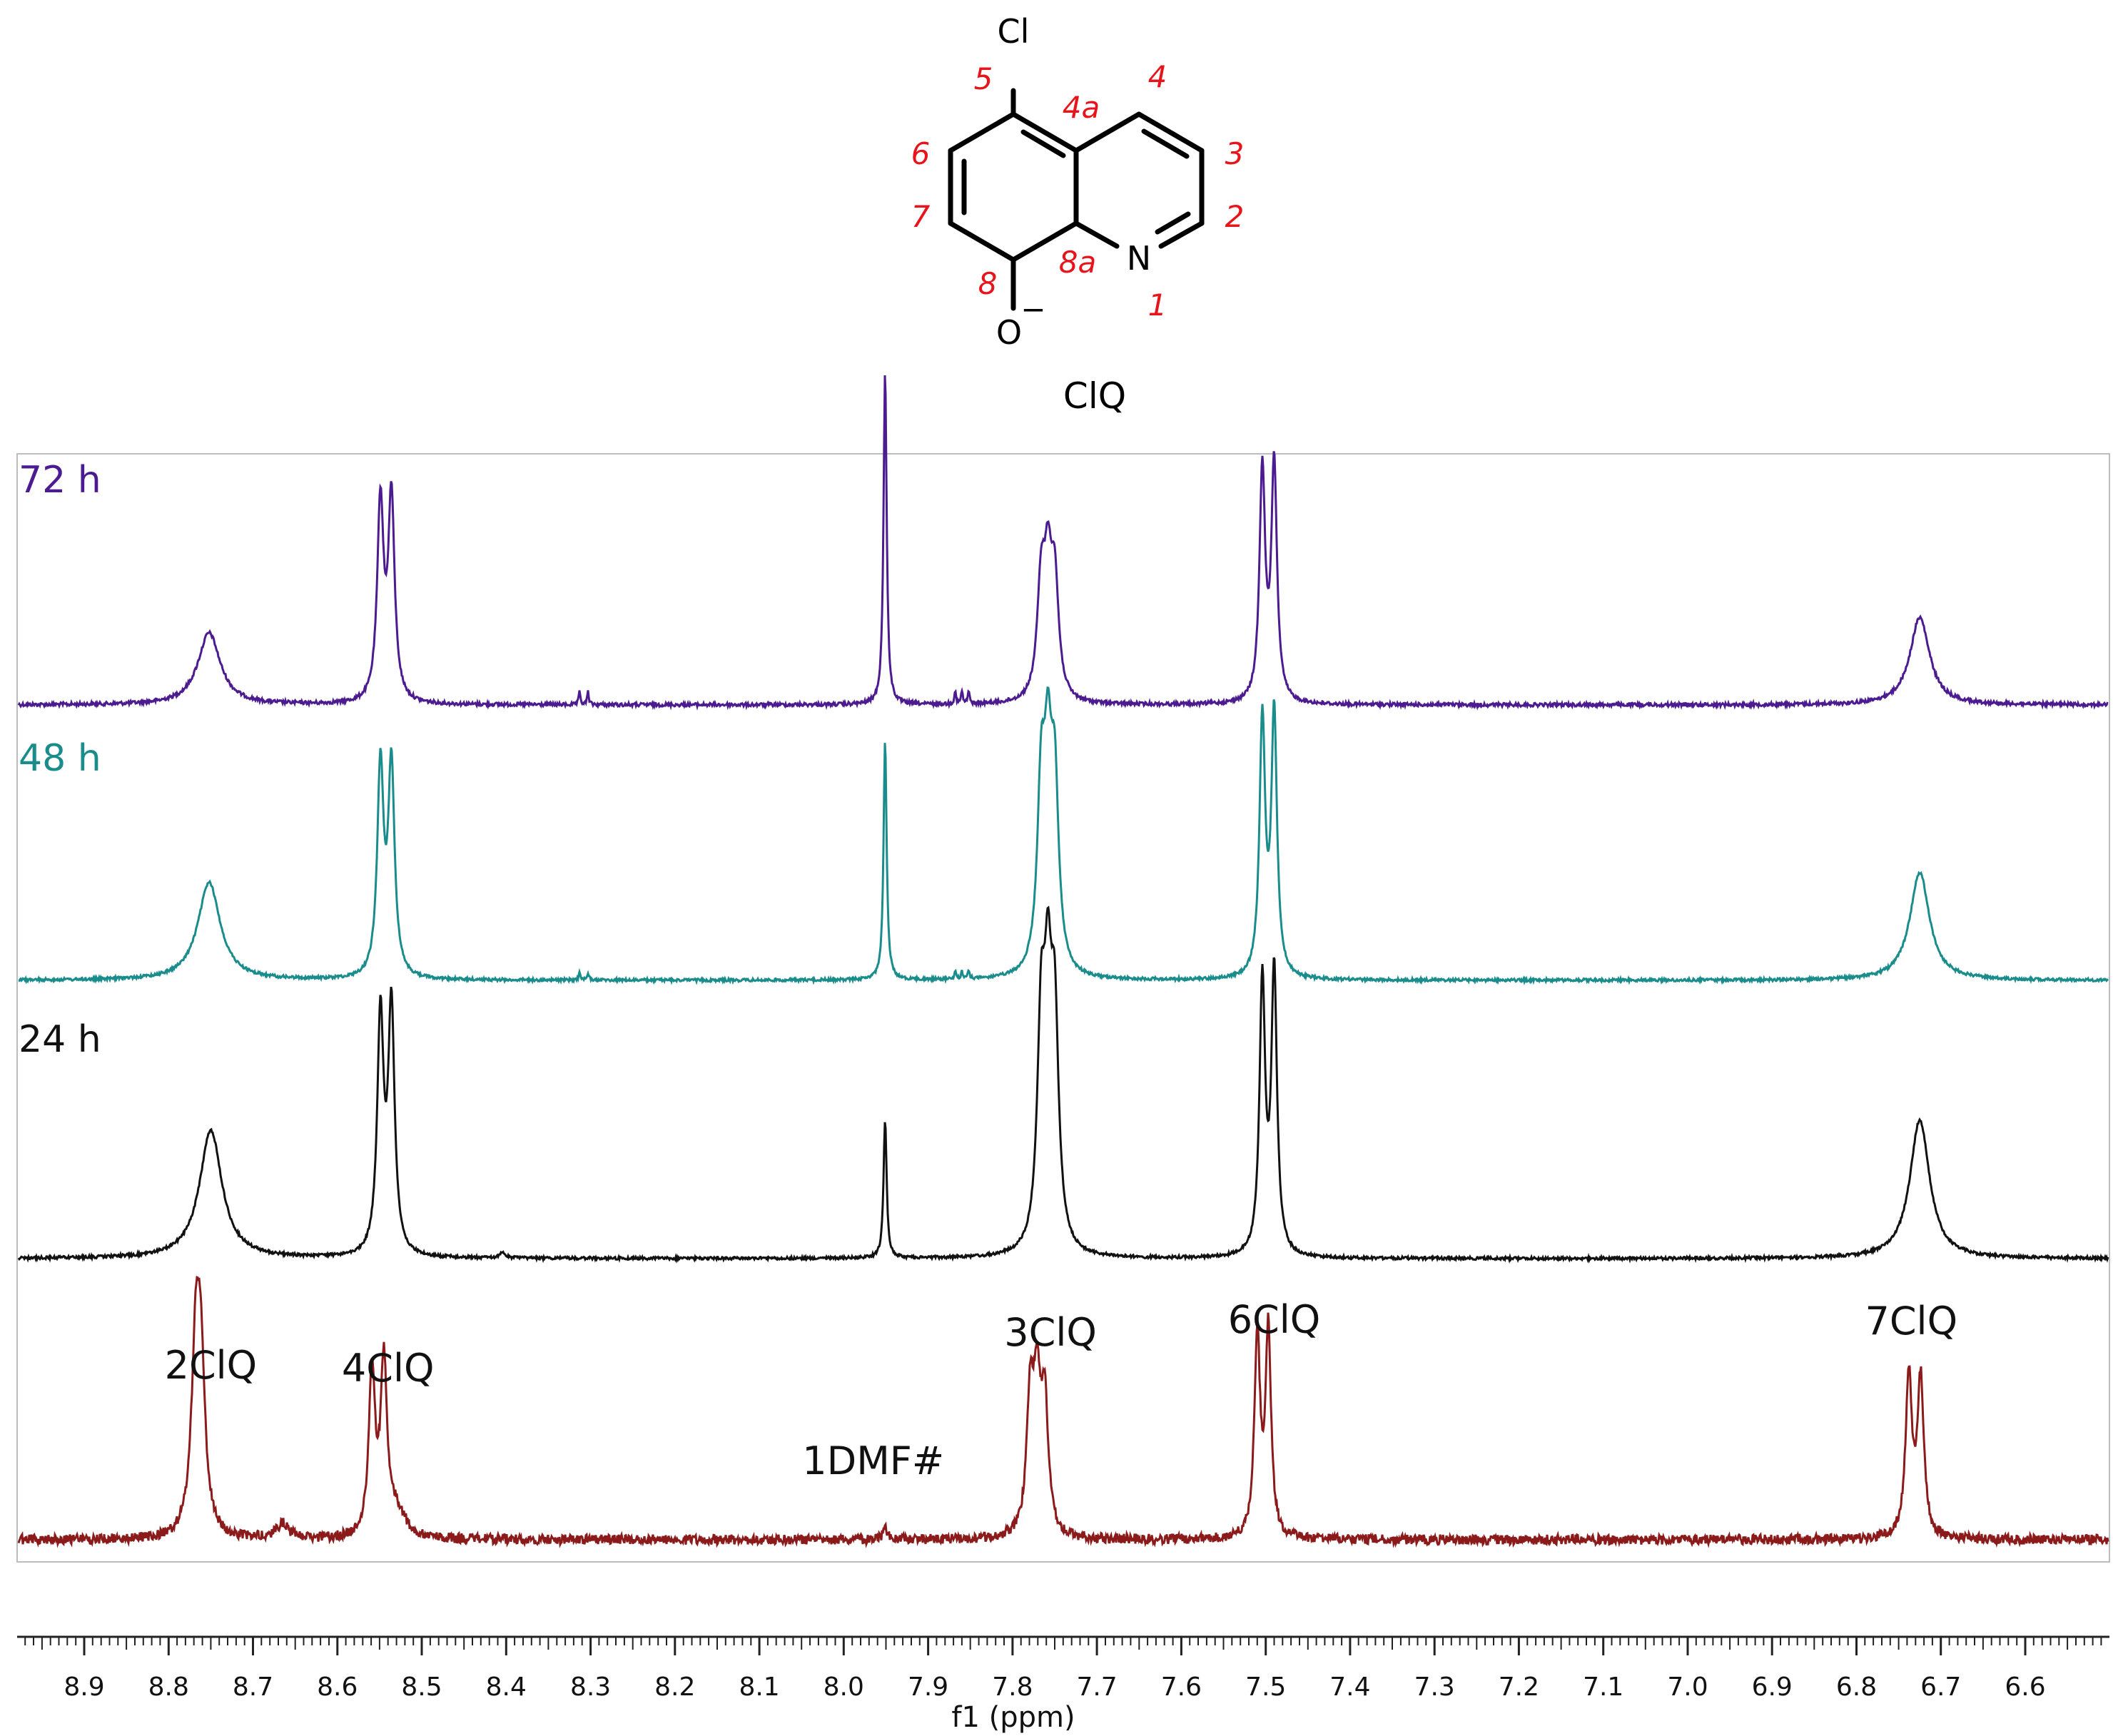 This screenshot has width=2128, height=1736. Describe the element at coordinates (844, 1687) in the screenshot. I see `x-tick-label: 8.0` at that location.